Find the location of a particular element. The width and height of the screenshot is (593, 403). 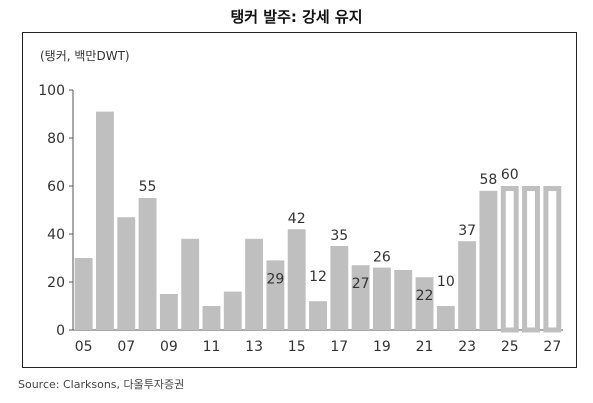

x-tick-label-19: 19 is located at coordinates (382, 347).